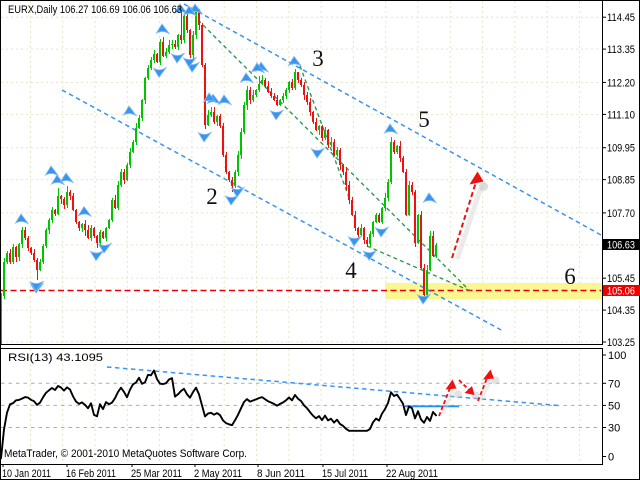  I want to click on svg-text: 112.20, so click(621, 83).